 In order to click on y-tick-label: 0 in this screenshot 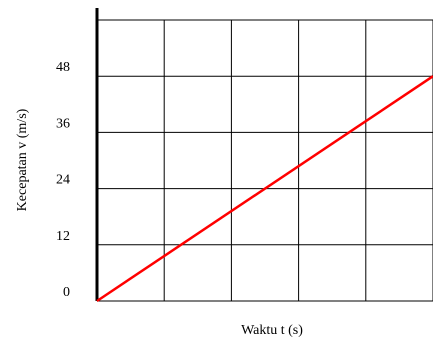, I will do `click(66, 292)`.